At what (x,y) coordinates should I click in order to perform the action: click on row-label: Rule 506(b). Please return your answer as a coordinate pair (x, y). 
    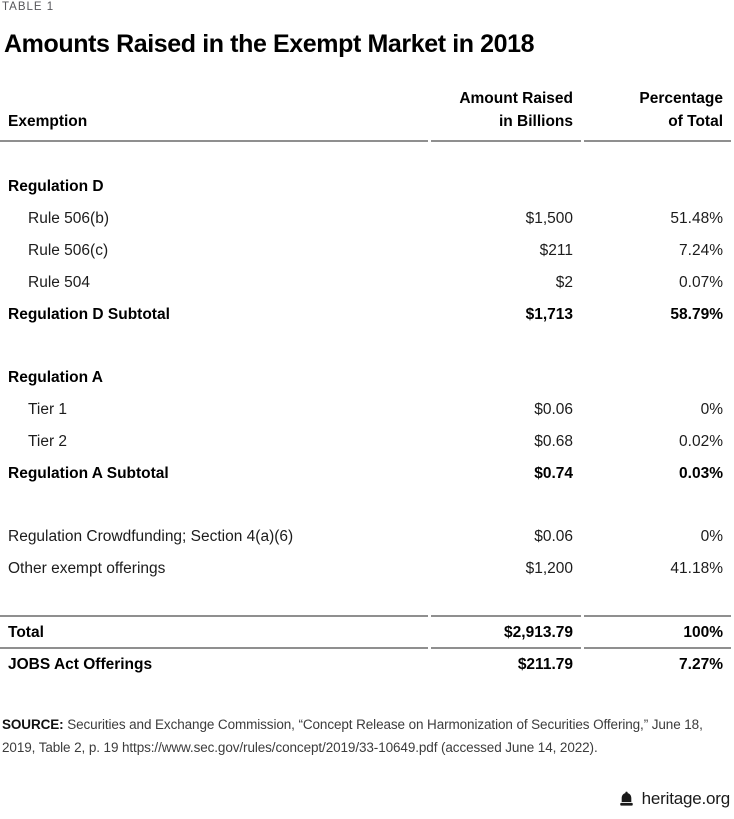
    Looking at the image, I should click on (68, 218).